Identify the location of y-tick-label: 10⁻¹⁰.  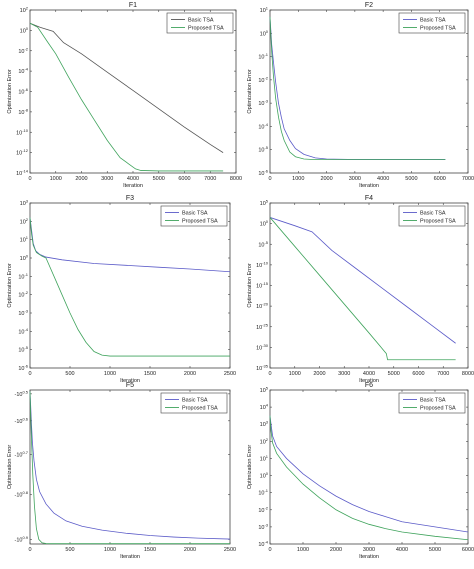
(22, 132).